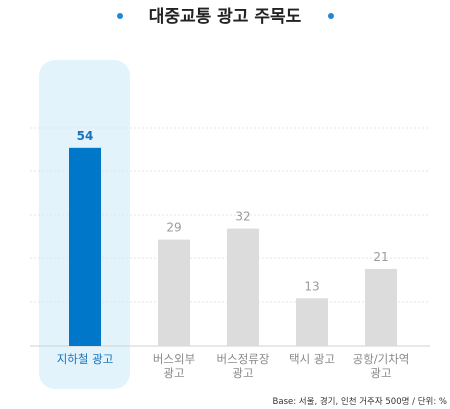  Describe the element at coordinates (381, 359) in the screenshot. I see `category-label: 공항/기차역` at that location.